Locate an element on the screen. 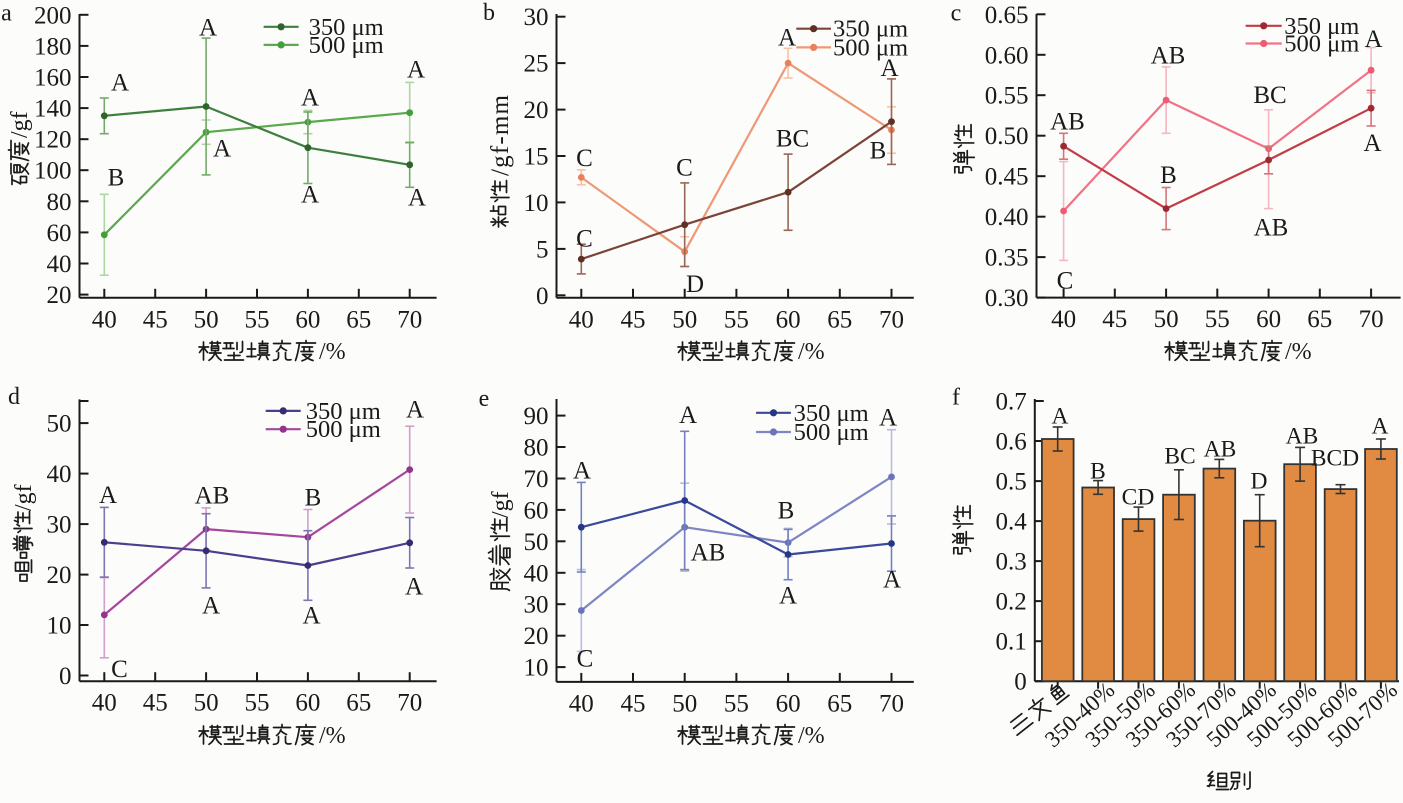 Image resolution: width=1403 pixels, height=803 pixels. svg-text: /gf is located at coordinates (20, 124).